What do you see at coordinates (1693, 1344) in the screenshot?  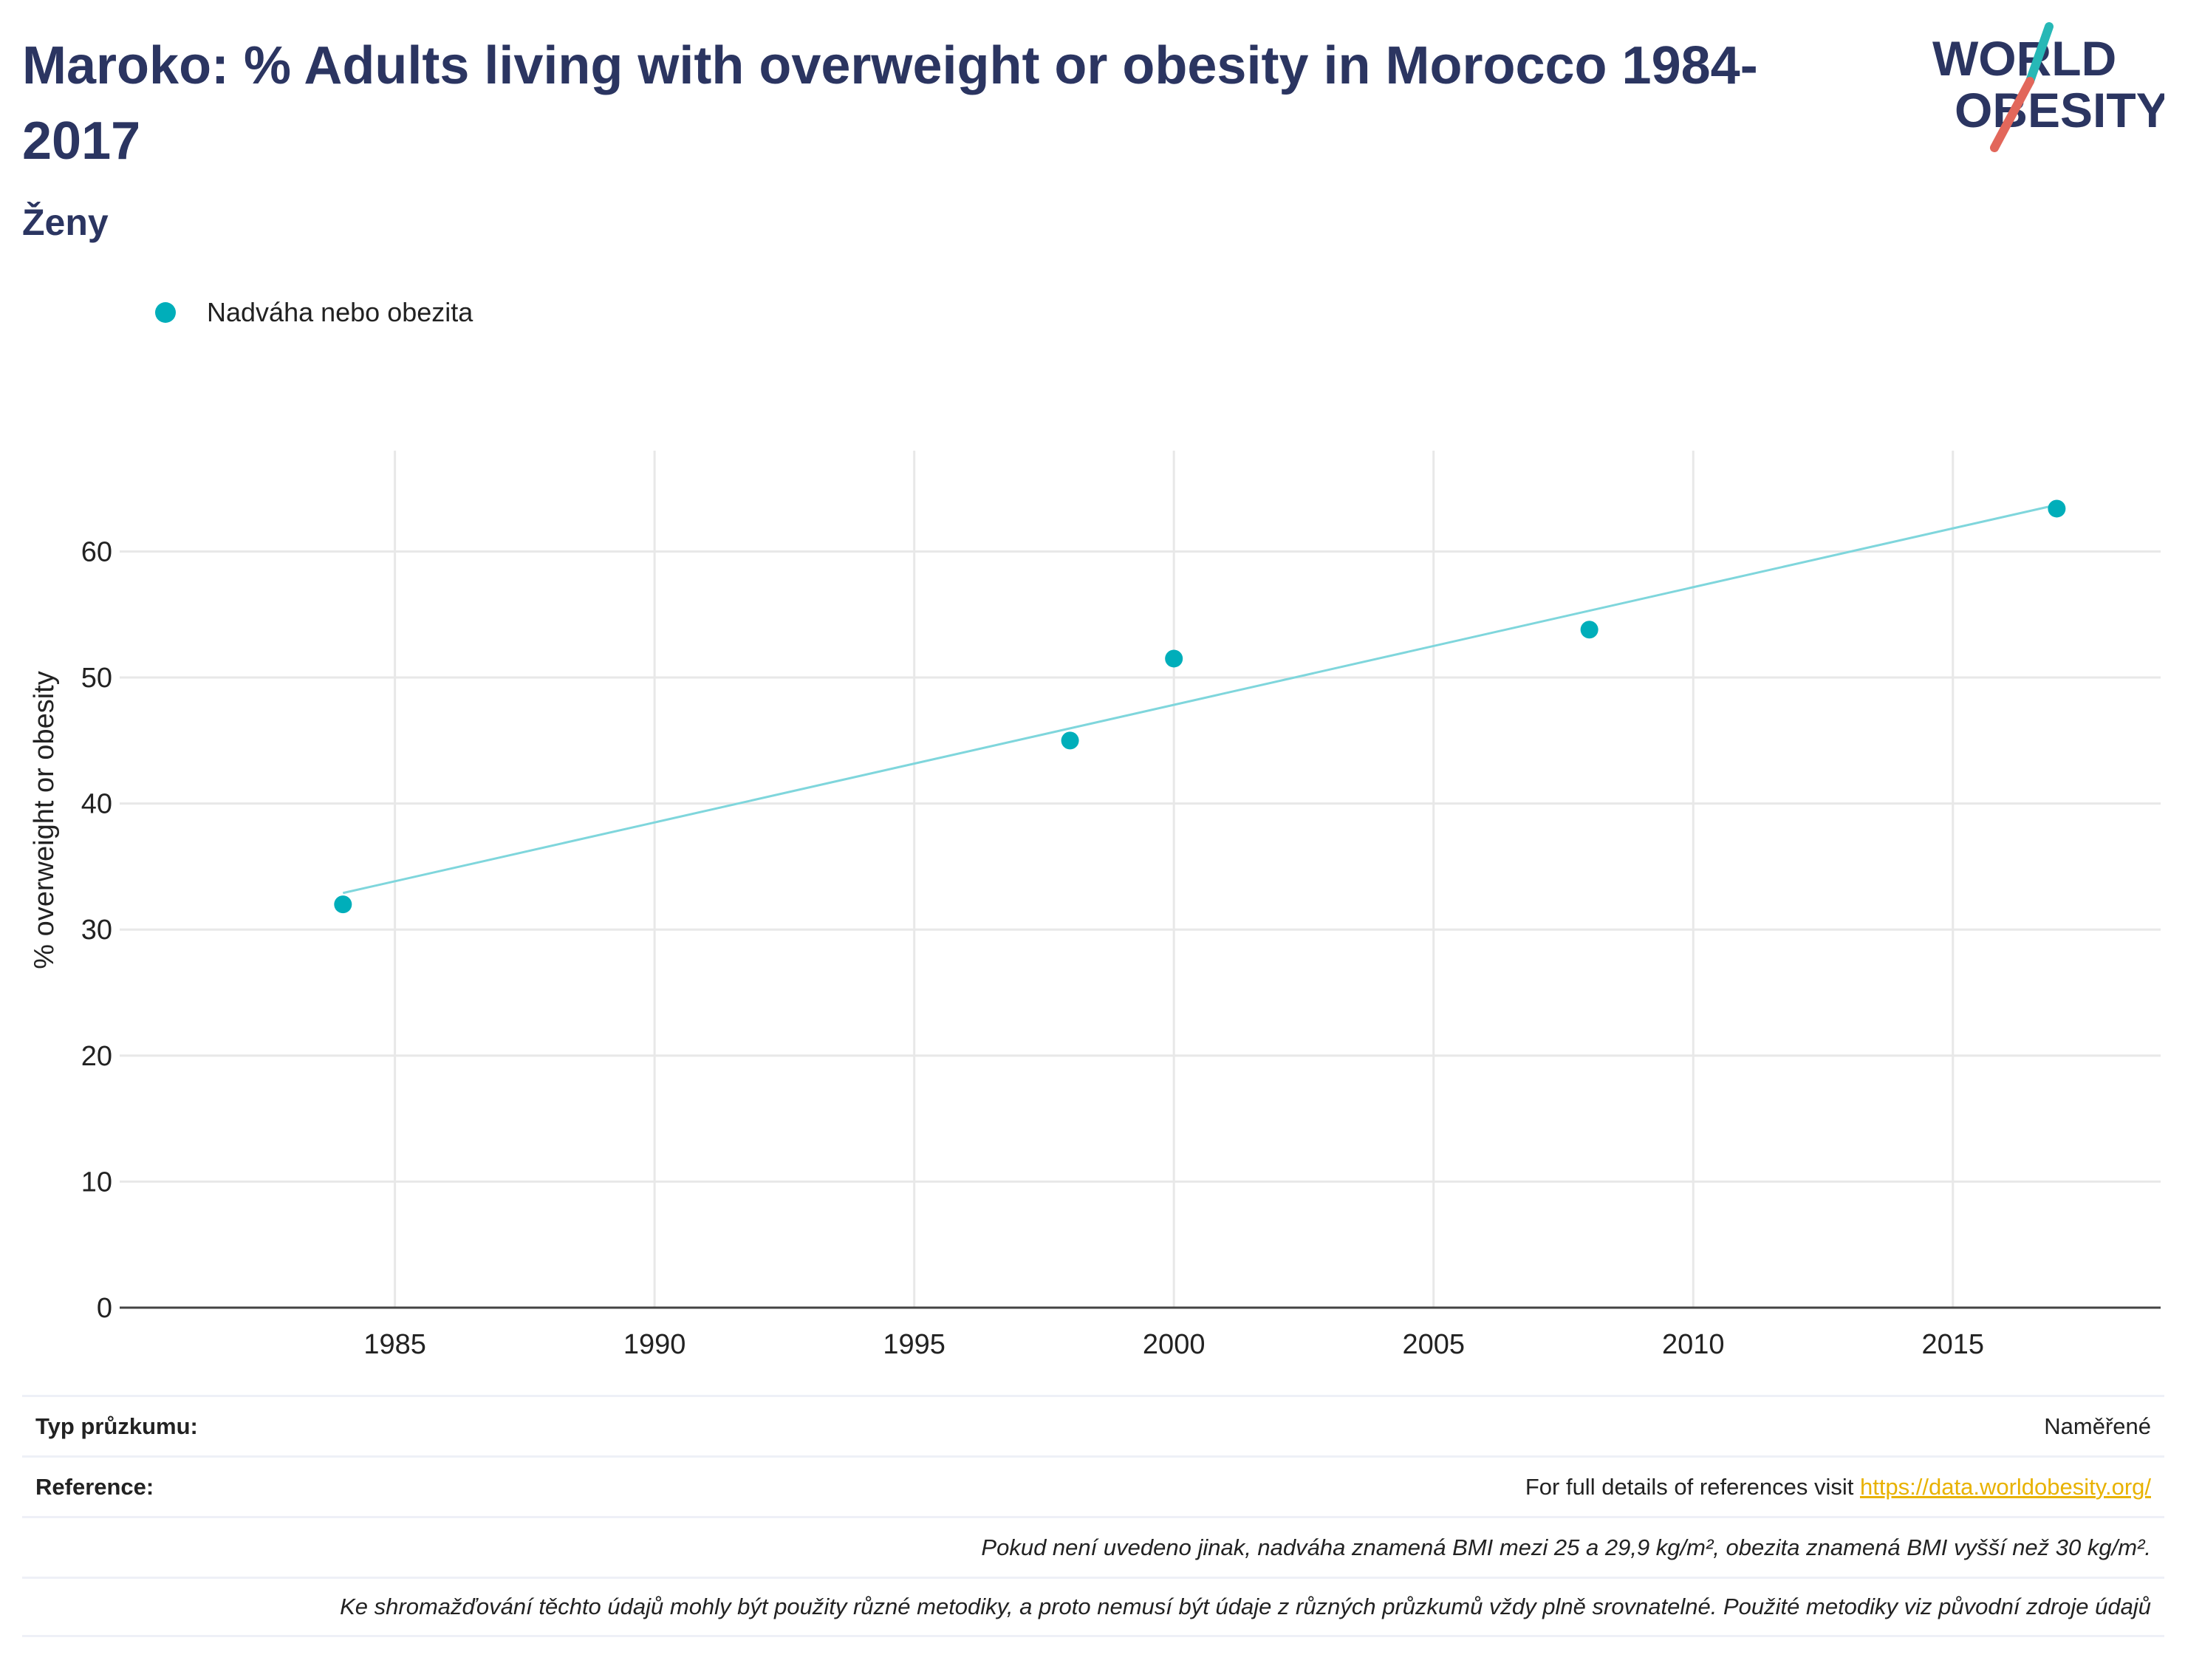 I see `x-tick-label: 2010` at bounding box center [1693, 1344].